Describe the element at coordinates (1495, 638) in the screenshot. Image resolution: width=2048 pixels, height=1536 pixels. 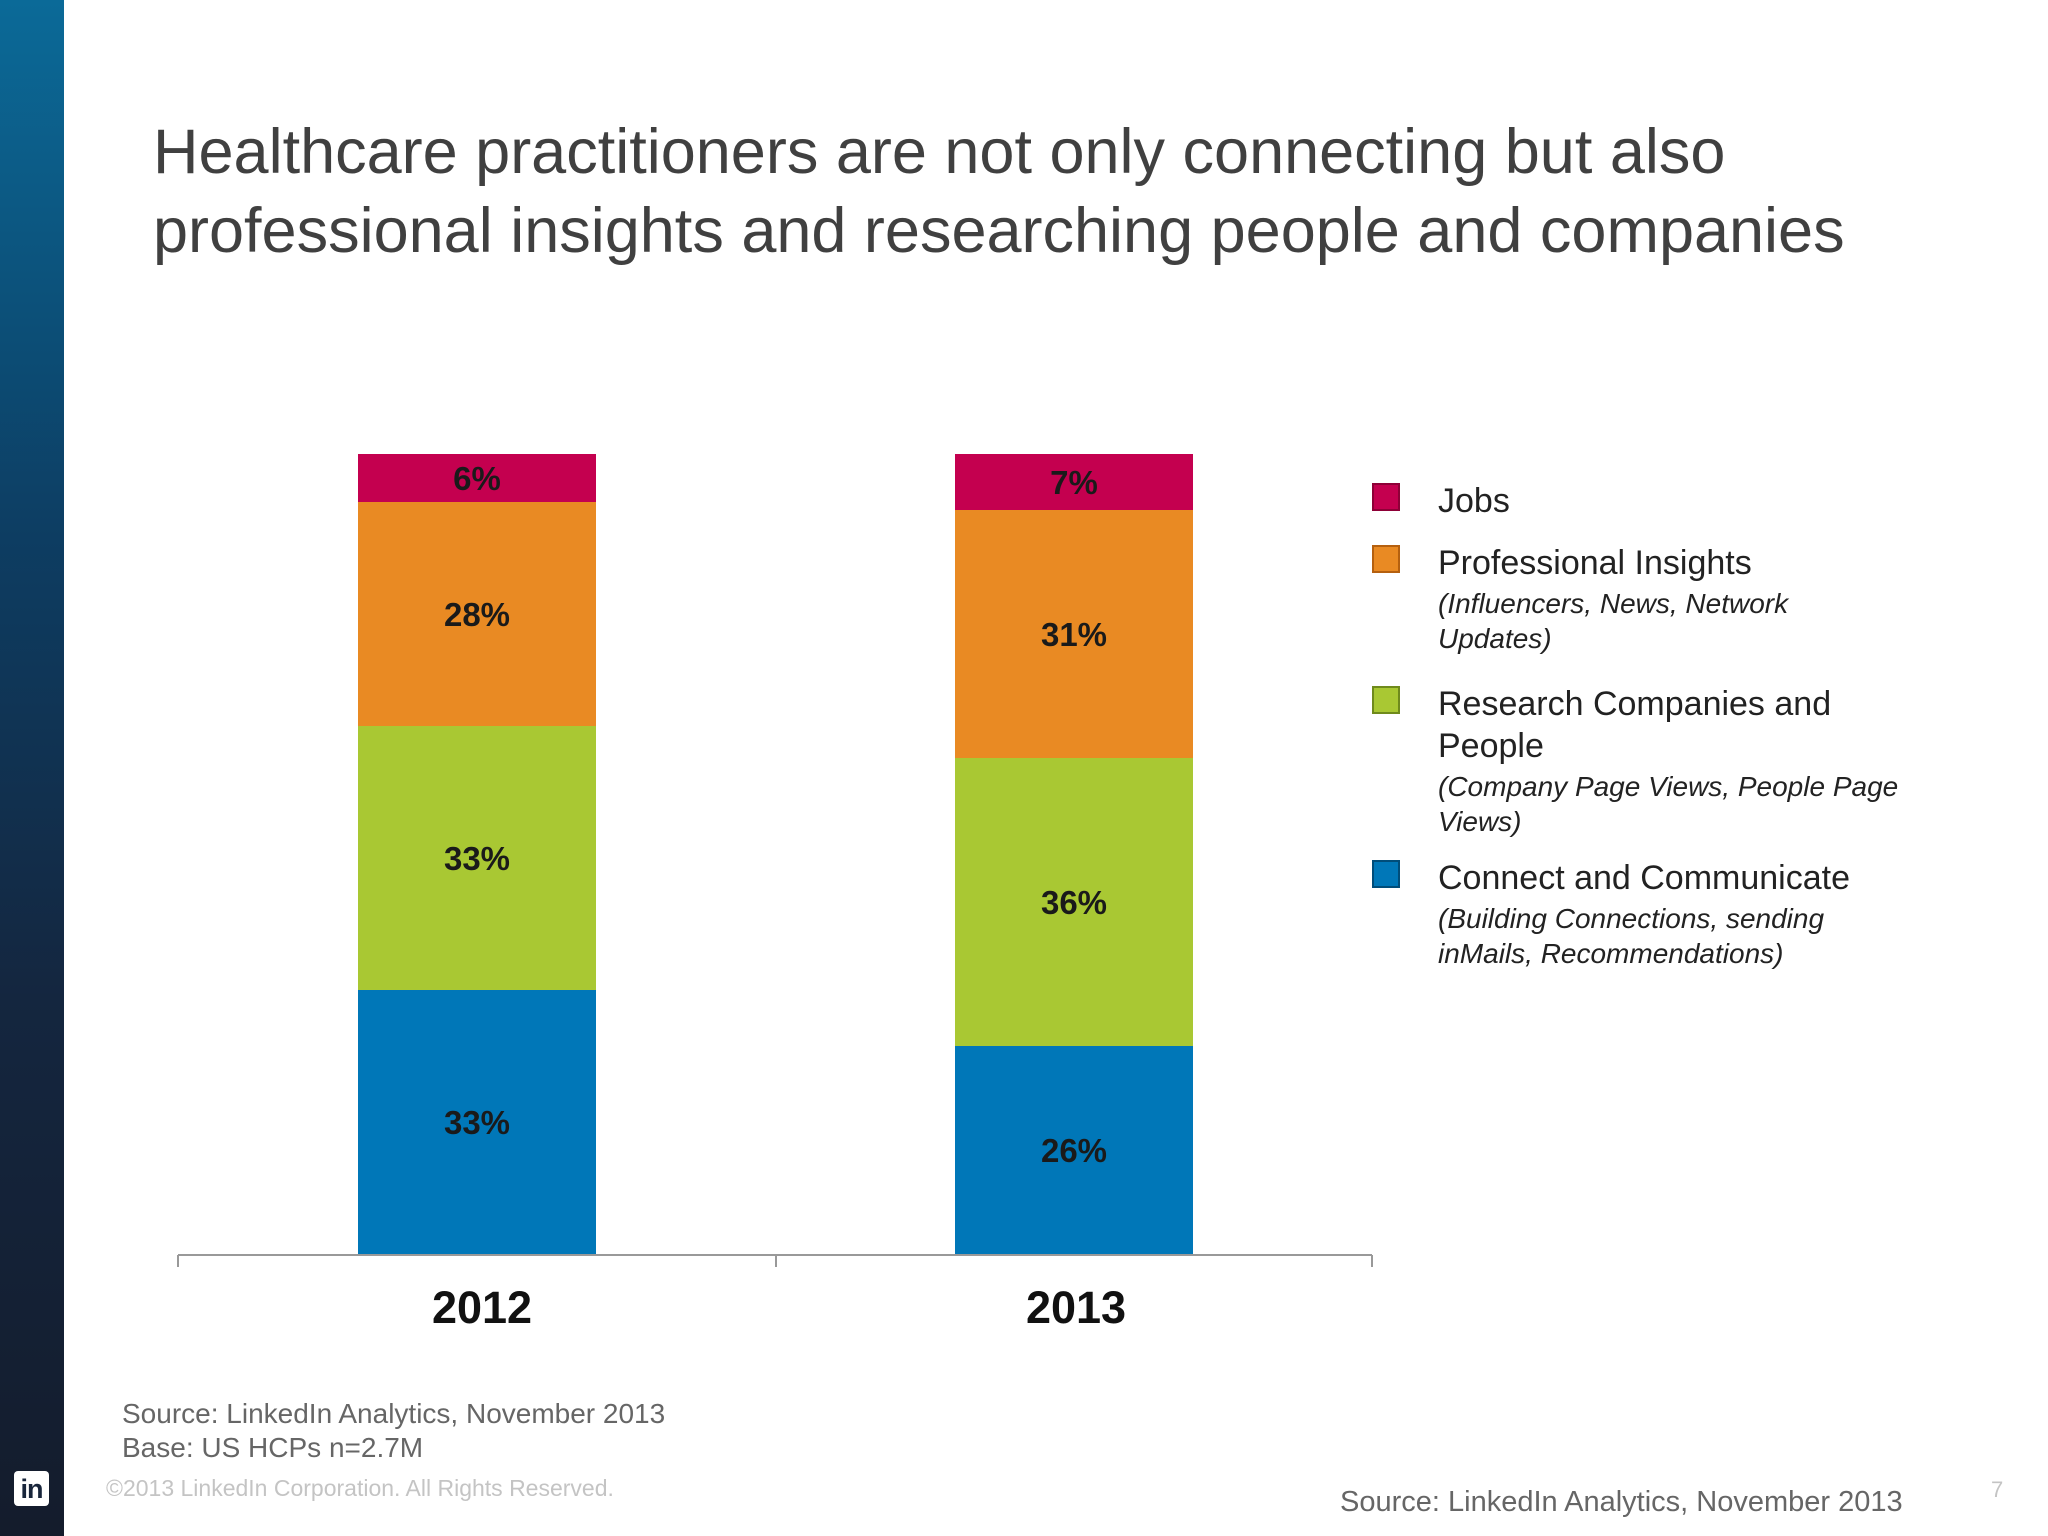
I see `legend-description: Updates)` at that location.